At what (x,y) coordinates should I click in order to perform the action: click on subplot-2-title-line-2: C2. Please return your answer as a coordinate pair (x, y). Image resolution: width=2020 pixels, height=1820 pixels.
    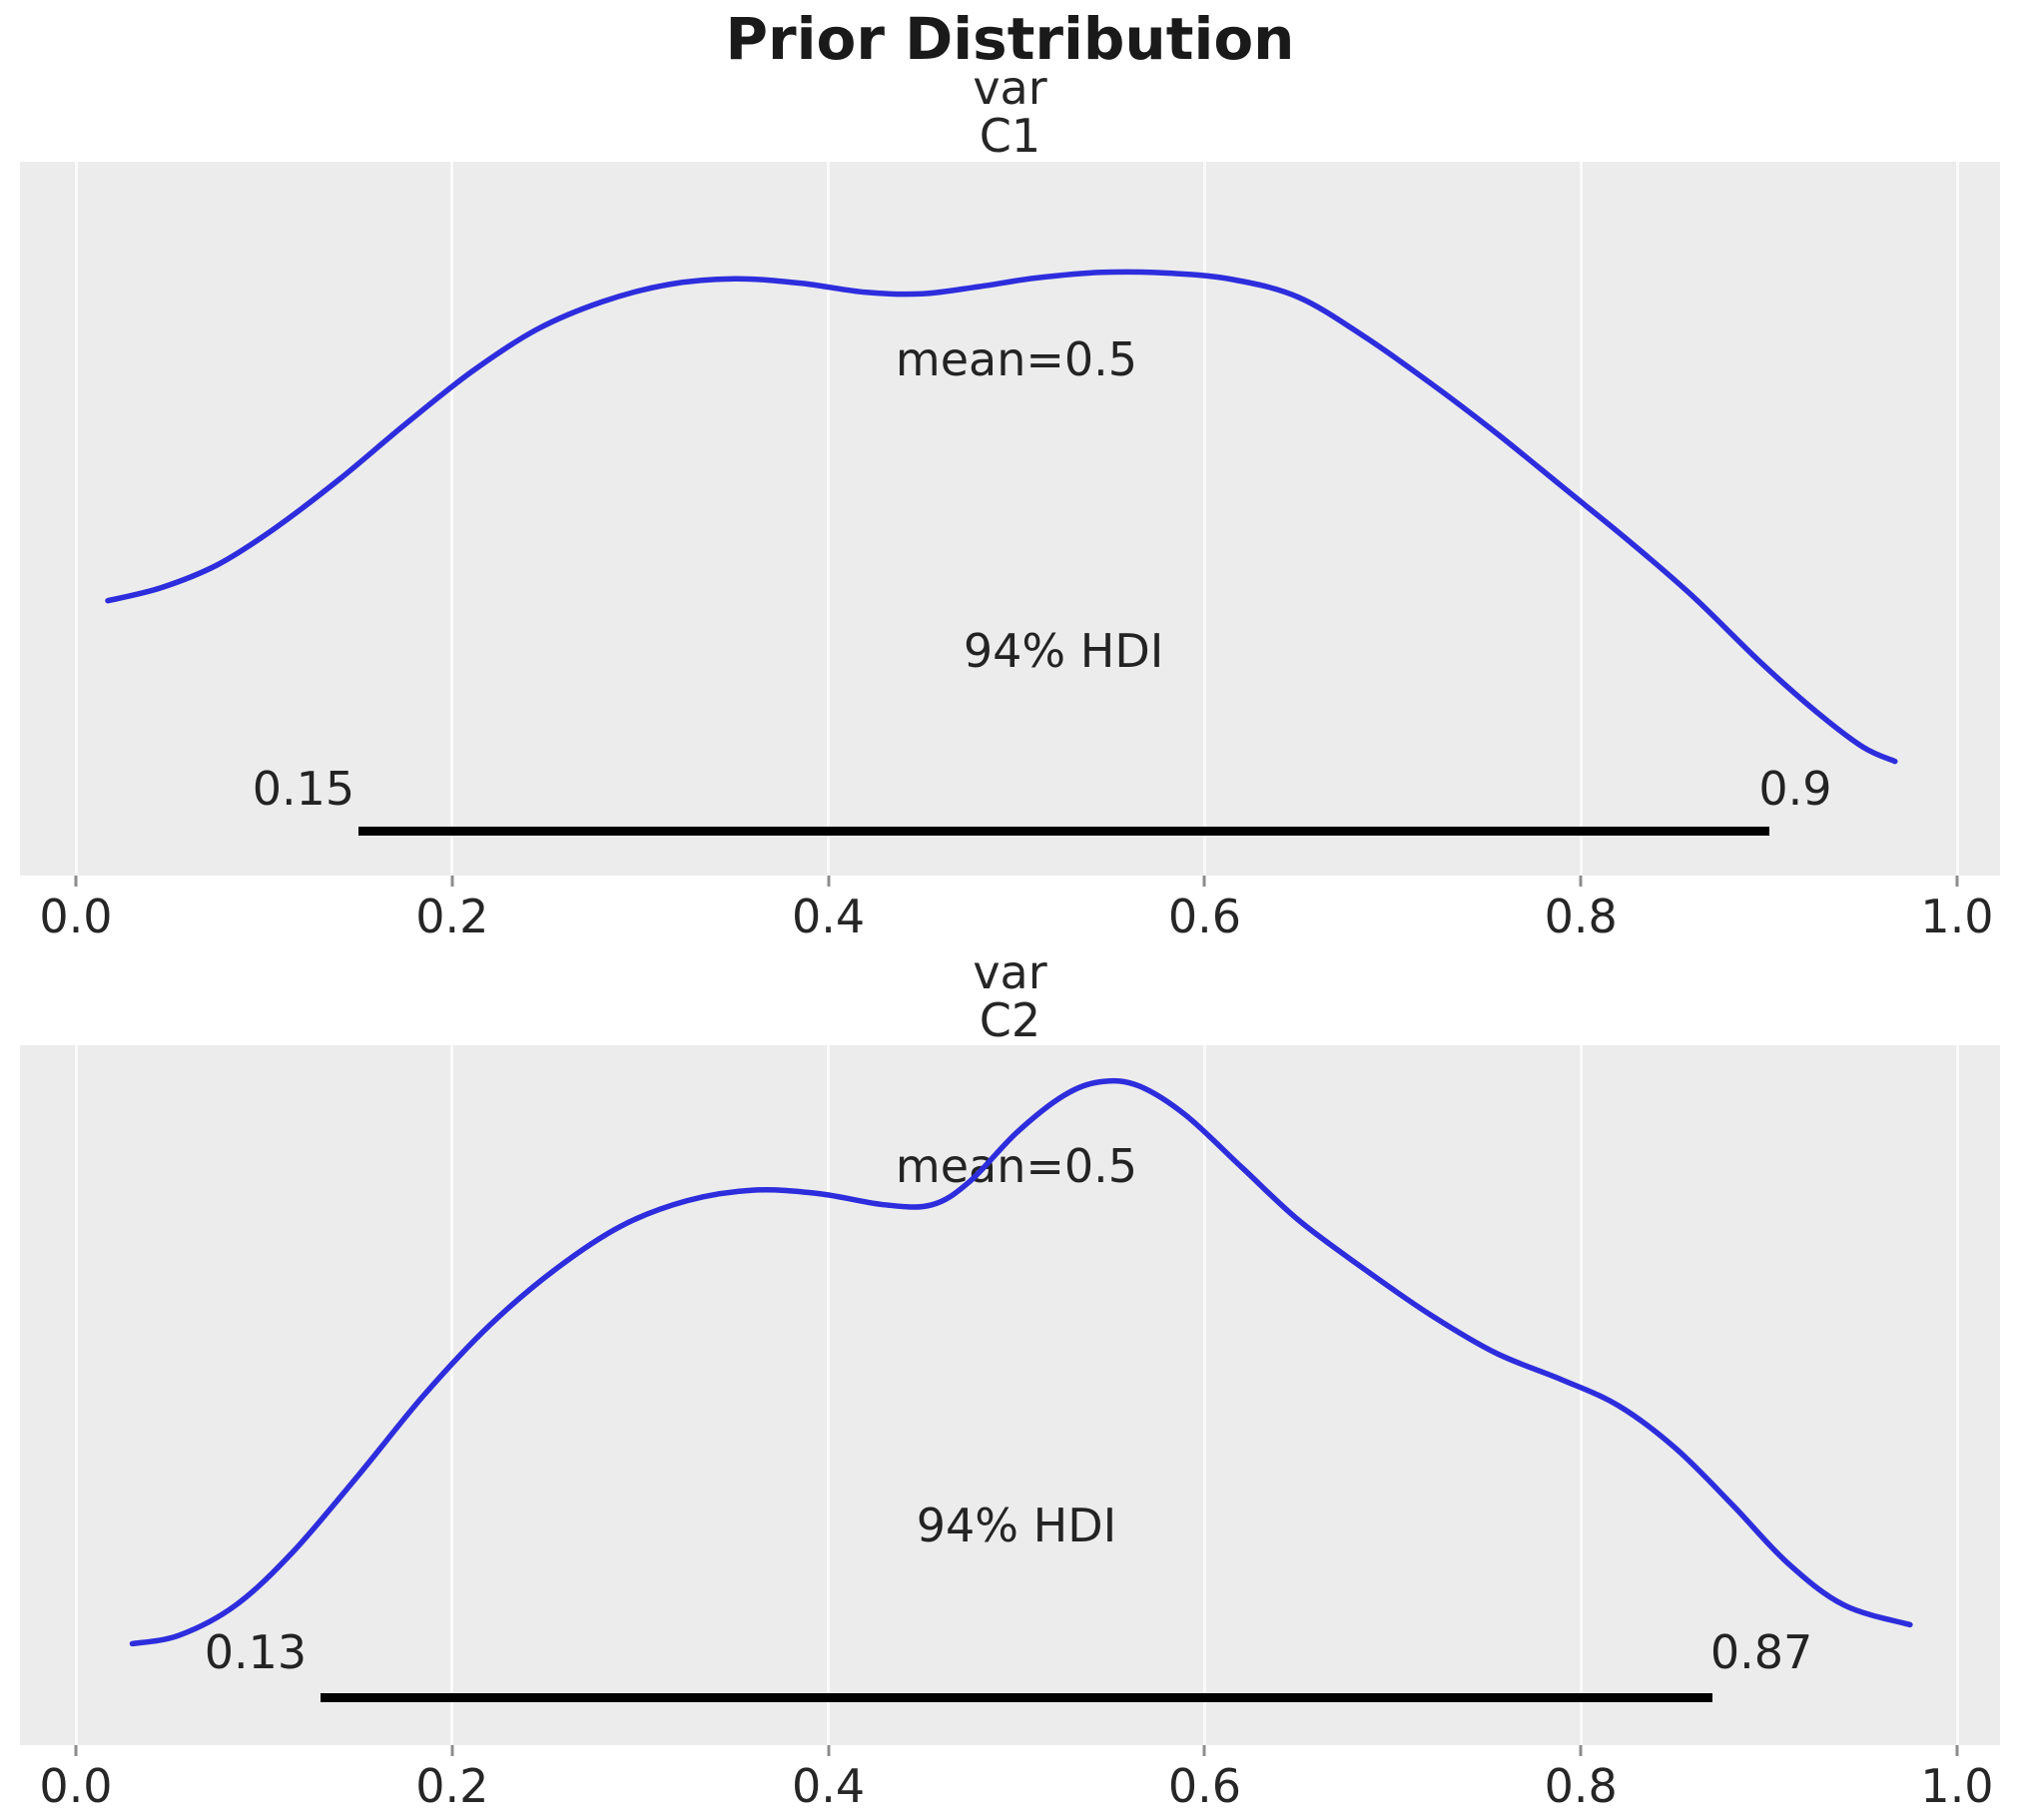
    Looking at the image, I should click on (1010, 1020).